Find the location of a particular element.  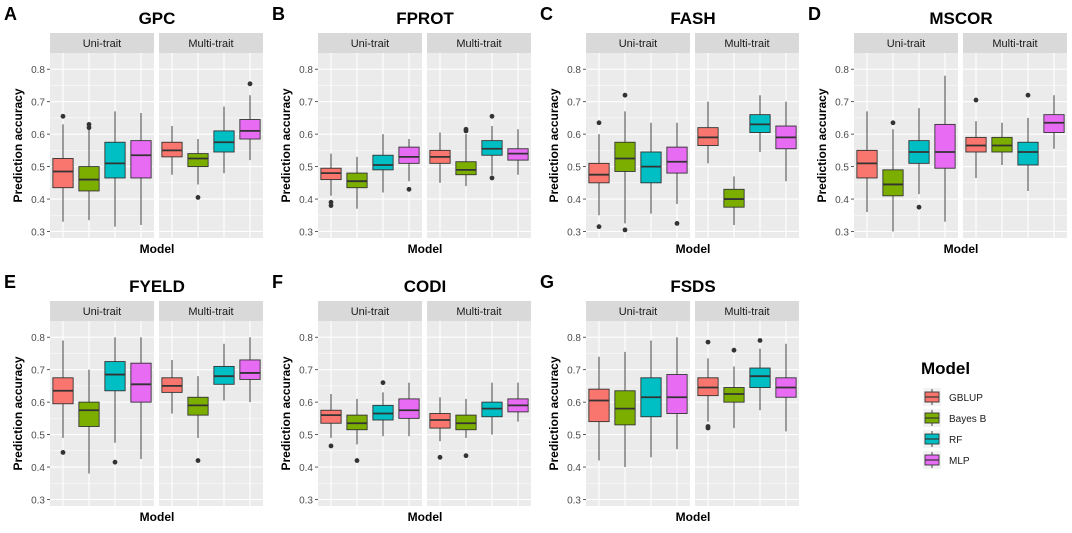

panel-letter: F is located at coordinates (277, 282).